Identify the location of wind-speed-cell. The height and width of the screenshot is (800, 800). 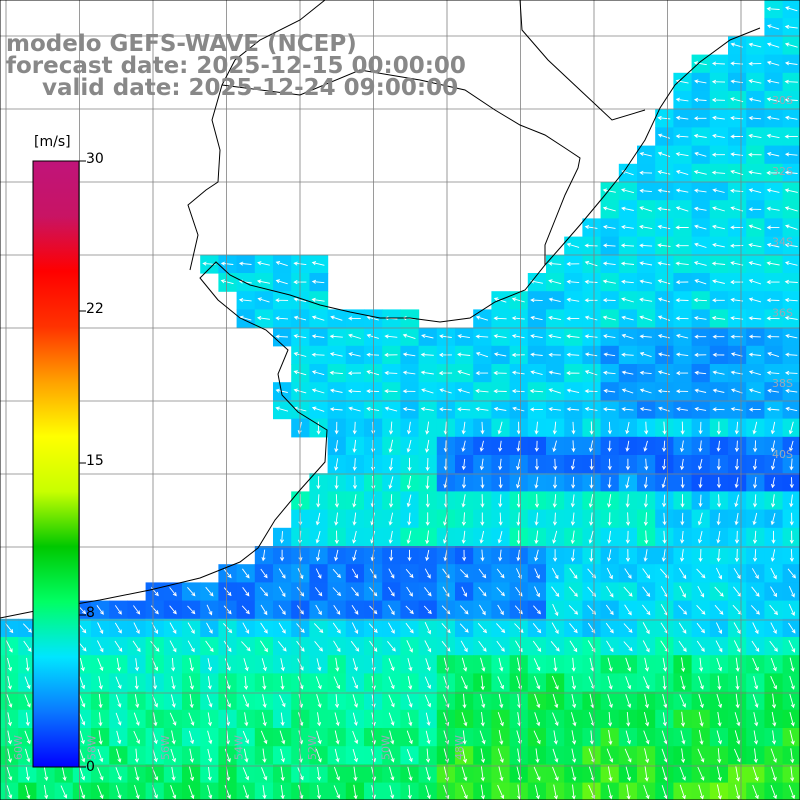
(791, 592).